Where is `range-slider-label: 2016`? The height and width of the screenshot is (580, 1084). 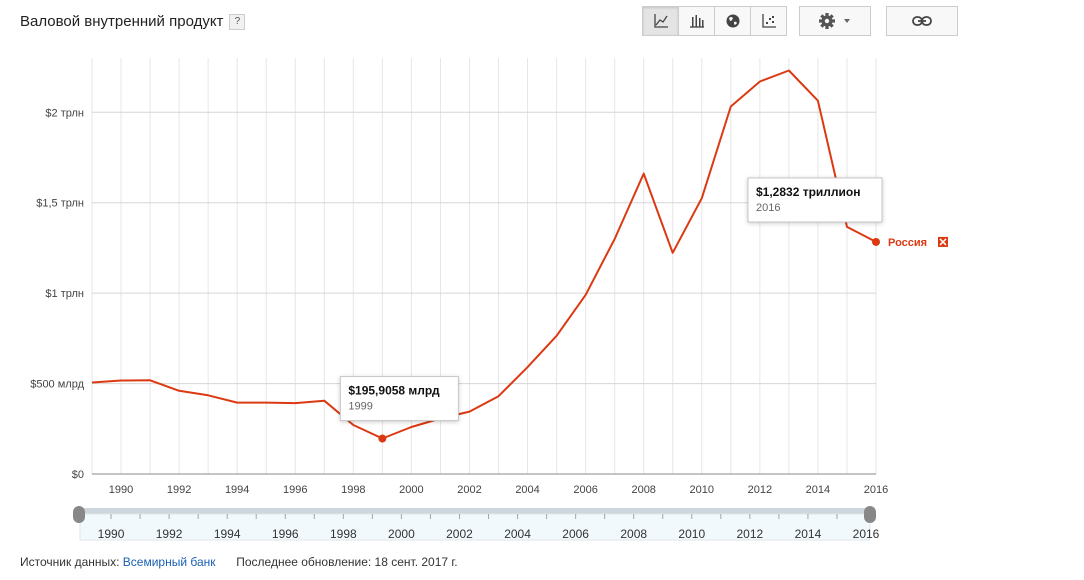 range-slider-label: 2016 is located at coordinates (866, 534).